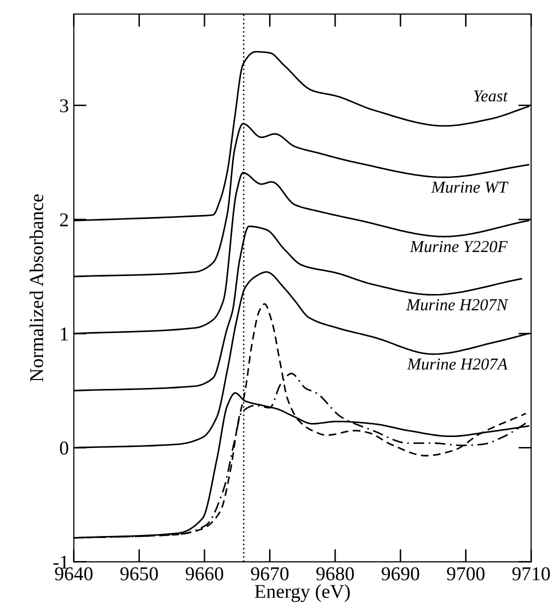  I want to click on x-tick-label: 9650, so click(139, 573).